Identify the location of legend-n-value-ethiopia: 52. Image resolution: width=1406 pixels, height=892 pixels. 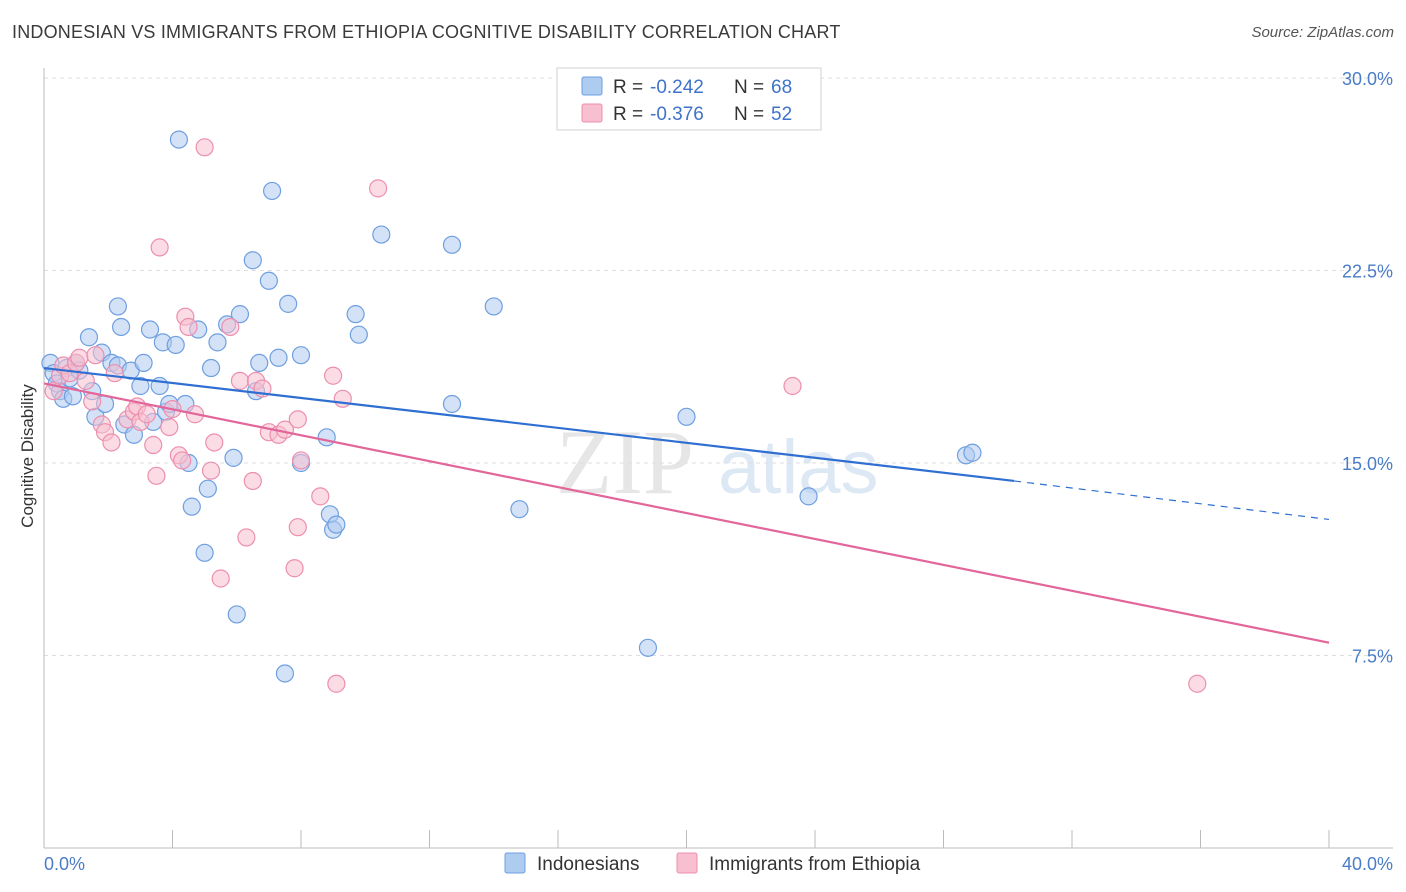
(781, 114).